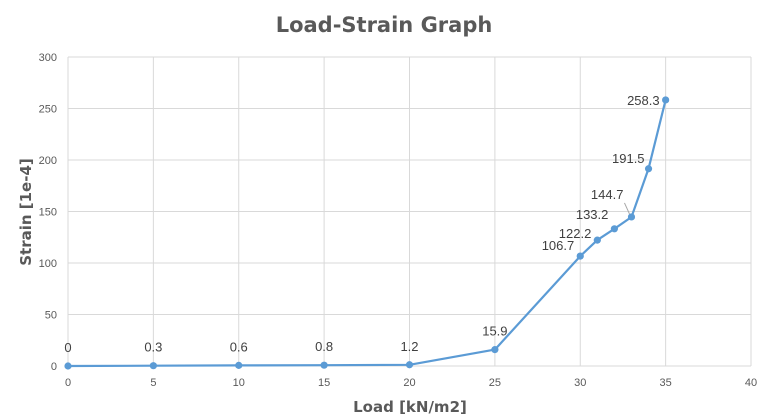 The height and width of the screenshot is (420, 762). What do you see at coordinates (324, 383) in the screenshot?
I see `x-tick-label: 15` at bounding box center [324, 383].